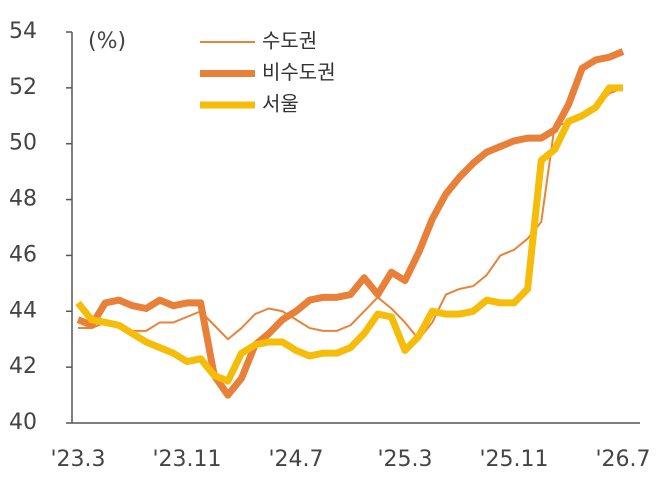 The width and height of the screenshot is (658, 482). I want to click on legend-label: 비수도권, so click(299, 72).